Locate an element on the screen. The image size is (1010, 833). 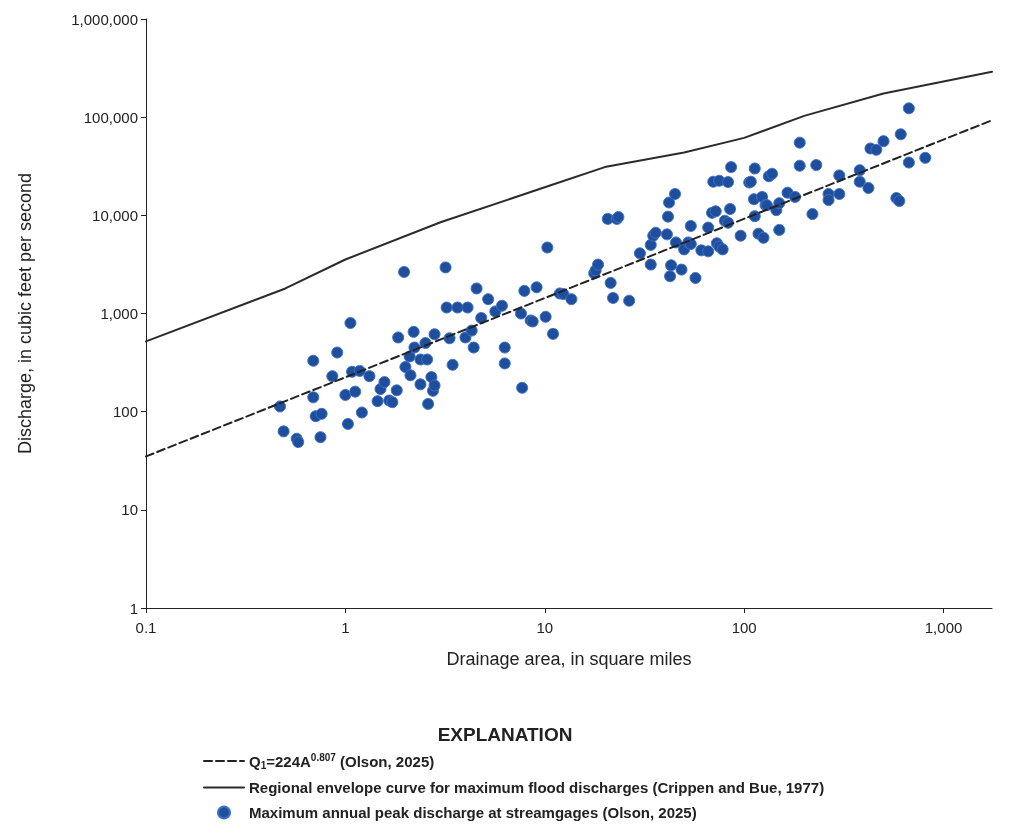
x-tick-label: 1,000 is located at coordinates (943, 627).